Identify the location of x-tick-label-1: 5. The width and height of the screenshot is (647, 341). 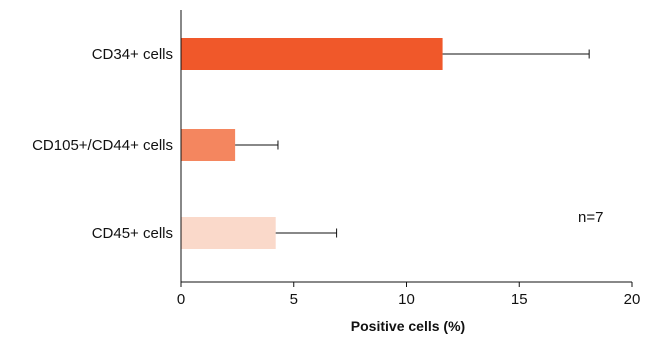
(294, 299).